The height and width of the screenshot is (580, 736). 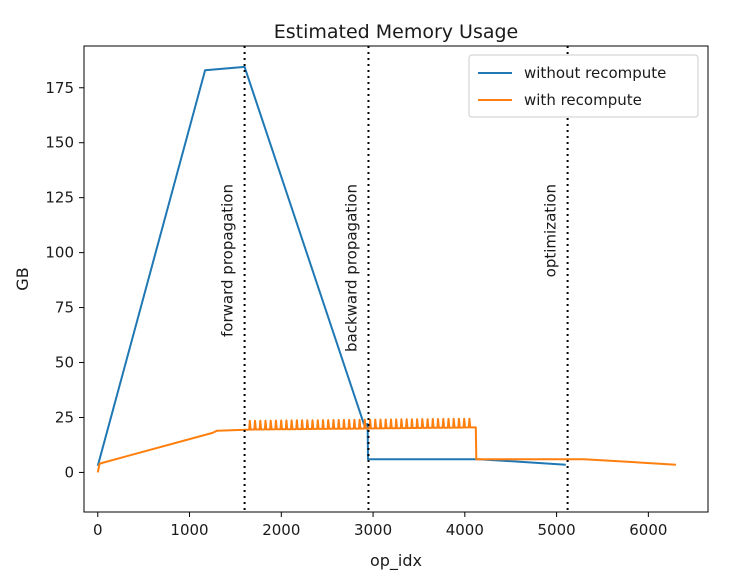 I want to click on y-tick-label-7: 175, so click(x=59, y=88).